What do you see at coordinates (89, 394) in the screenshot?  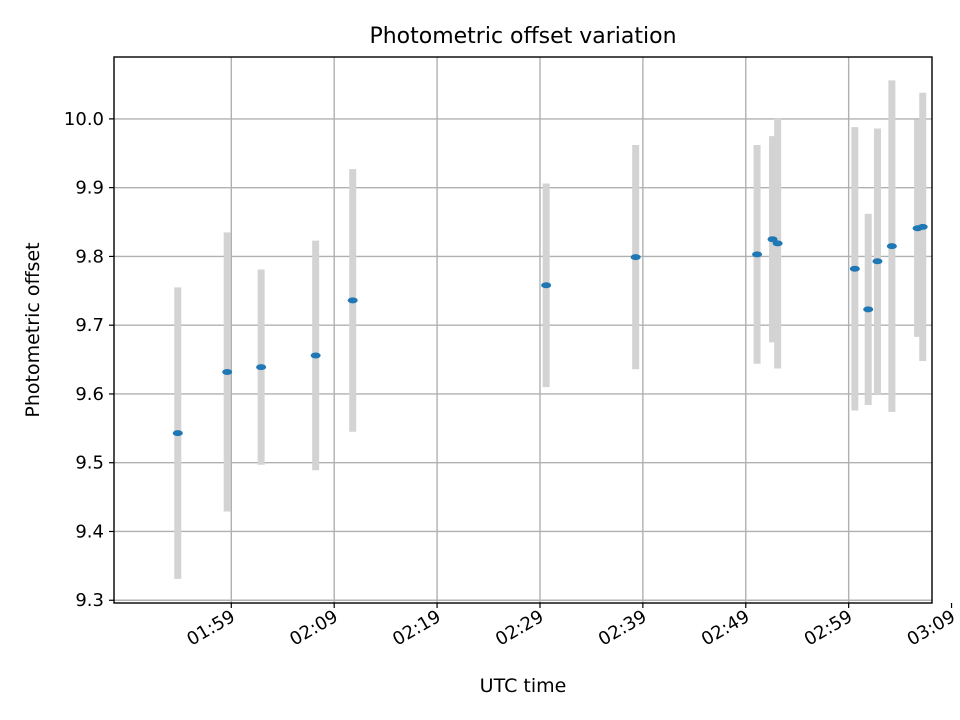 I see `y-tick-label: 9.6` at bounding box center [89, 394].